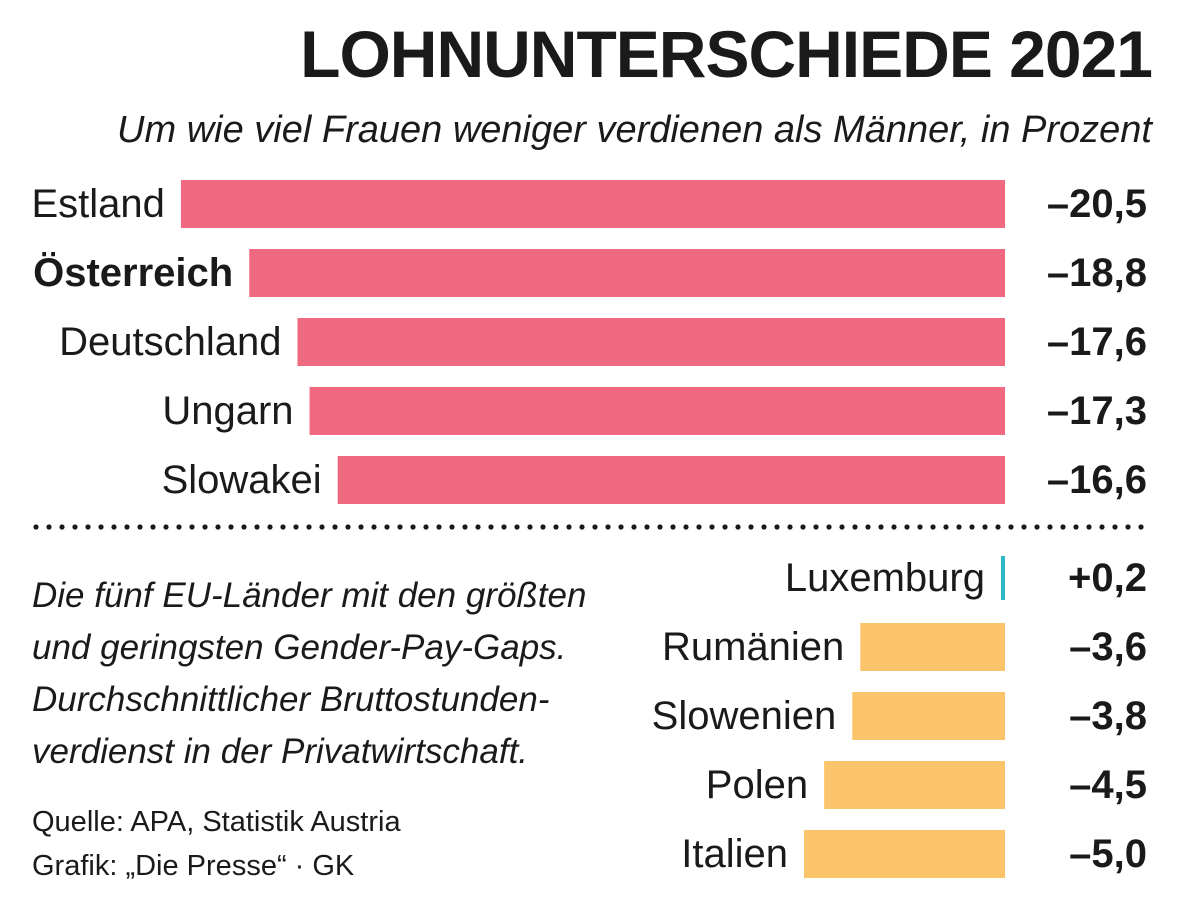  I want to click on value-label: –20,5, so click(1097, 204).